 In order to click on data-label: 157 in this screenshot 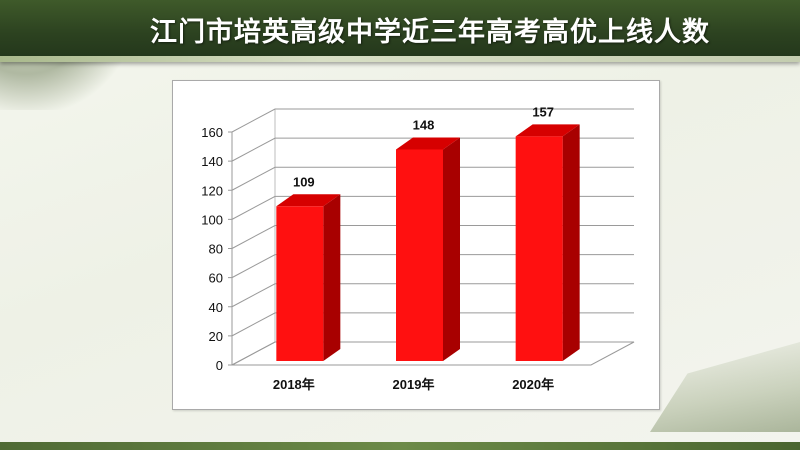, I will do `click(543, 111)`.